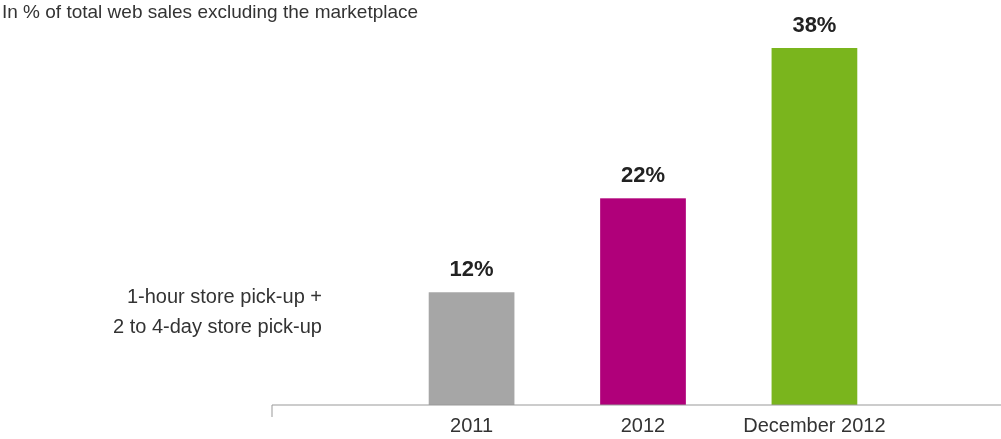 This screenshot has height=439, width=1001. I want to click on x-tick-label: December 2012, so click(814, 425).